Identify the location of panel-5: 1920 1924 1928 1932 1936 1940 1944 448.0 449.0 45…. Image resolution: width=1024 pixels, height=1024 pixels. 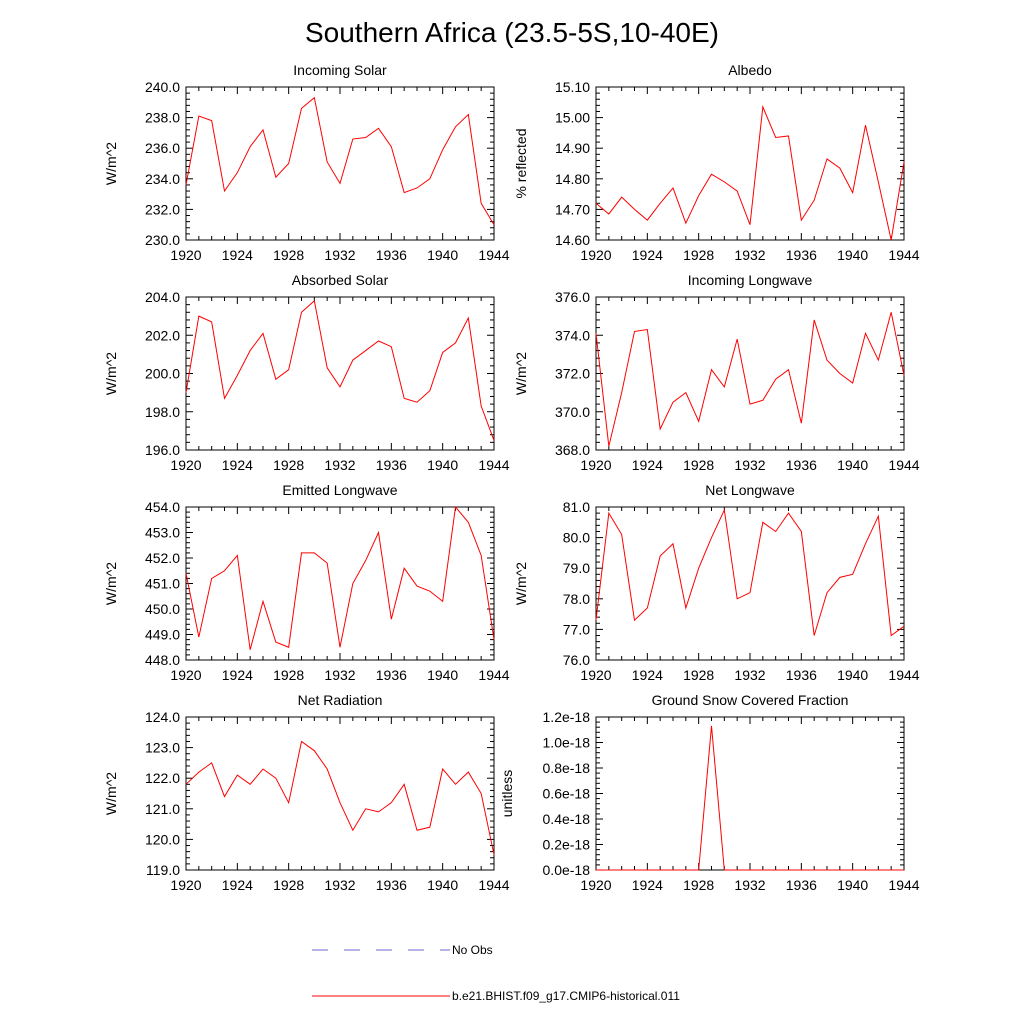
(306, 582).